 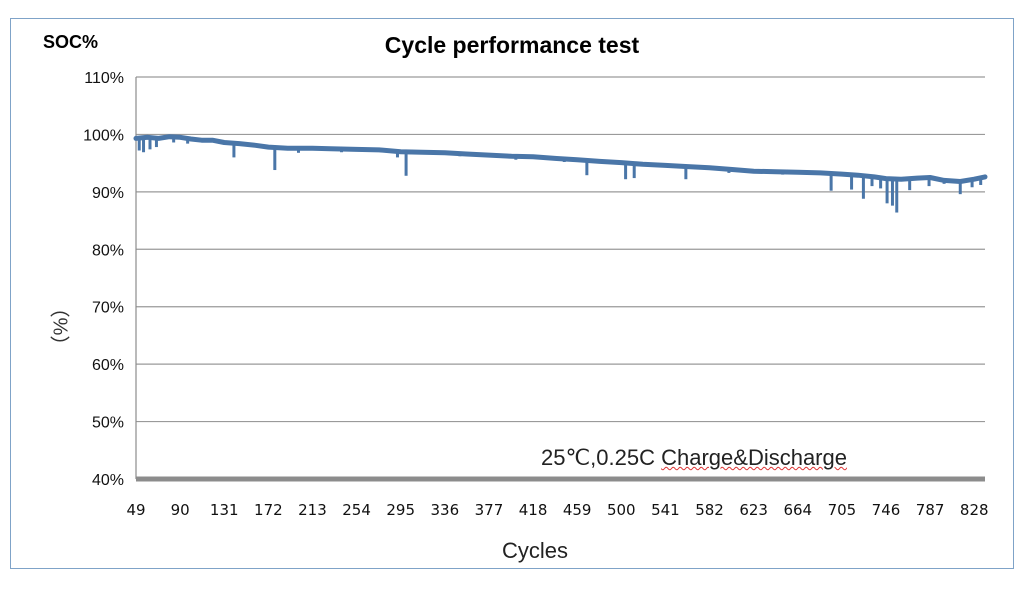 What do you see at coordinates (104, 78) in the screenshot?
I see `y-tick-label: 110%` at bounding box center [104, 78].